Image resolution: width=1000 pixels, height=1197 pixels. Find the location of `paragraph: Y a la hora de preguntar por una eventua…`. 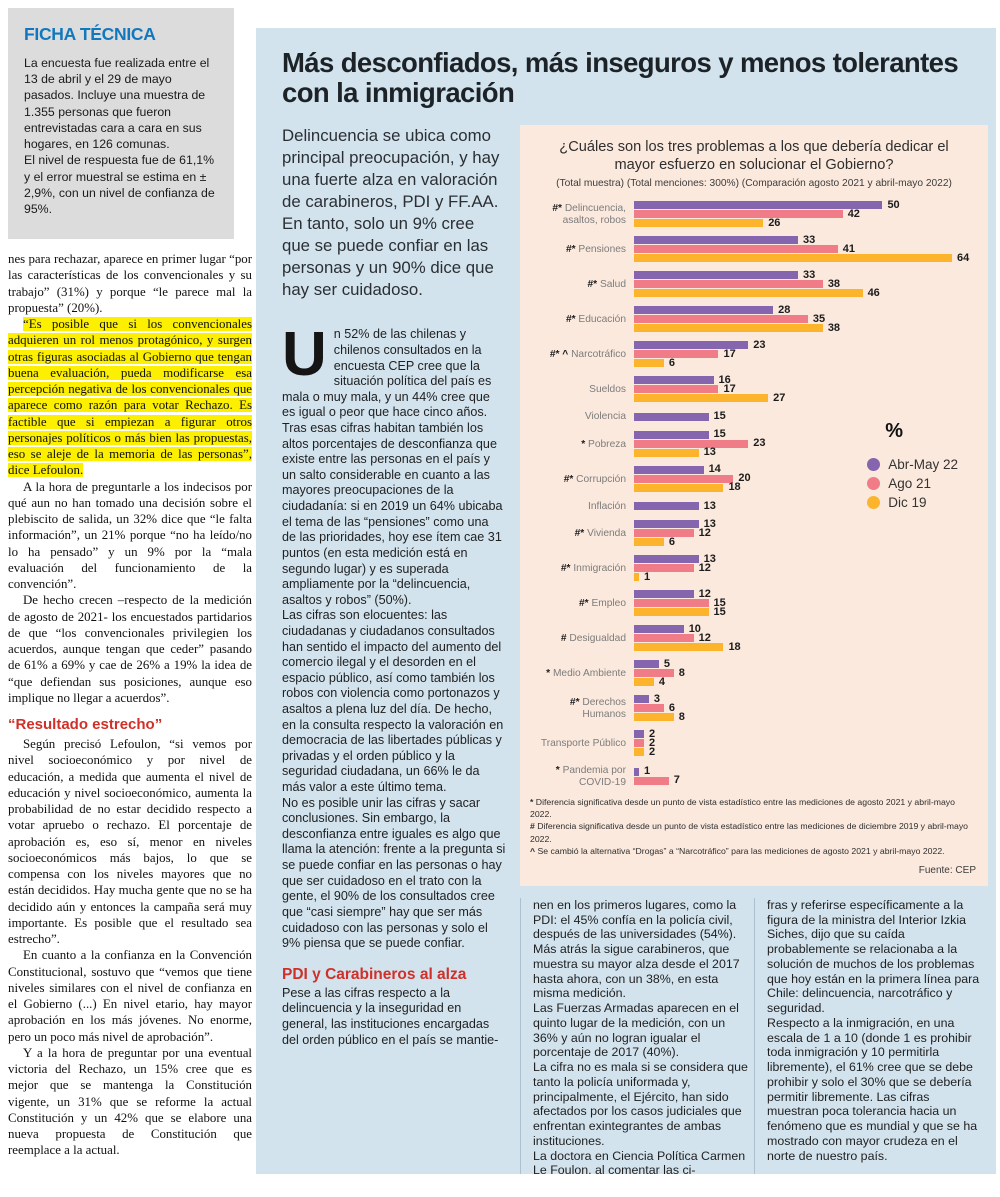

paragraph: Y a la hora de preguntar por una eventua… is located at coordinates (130, 1101).